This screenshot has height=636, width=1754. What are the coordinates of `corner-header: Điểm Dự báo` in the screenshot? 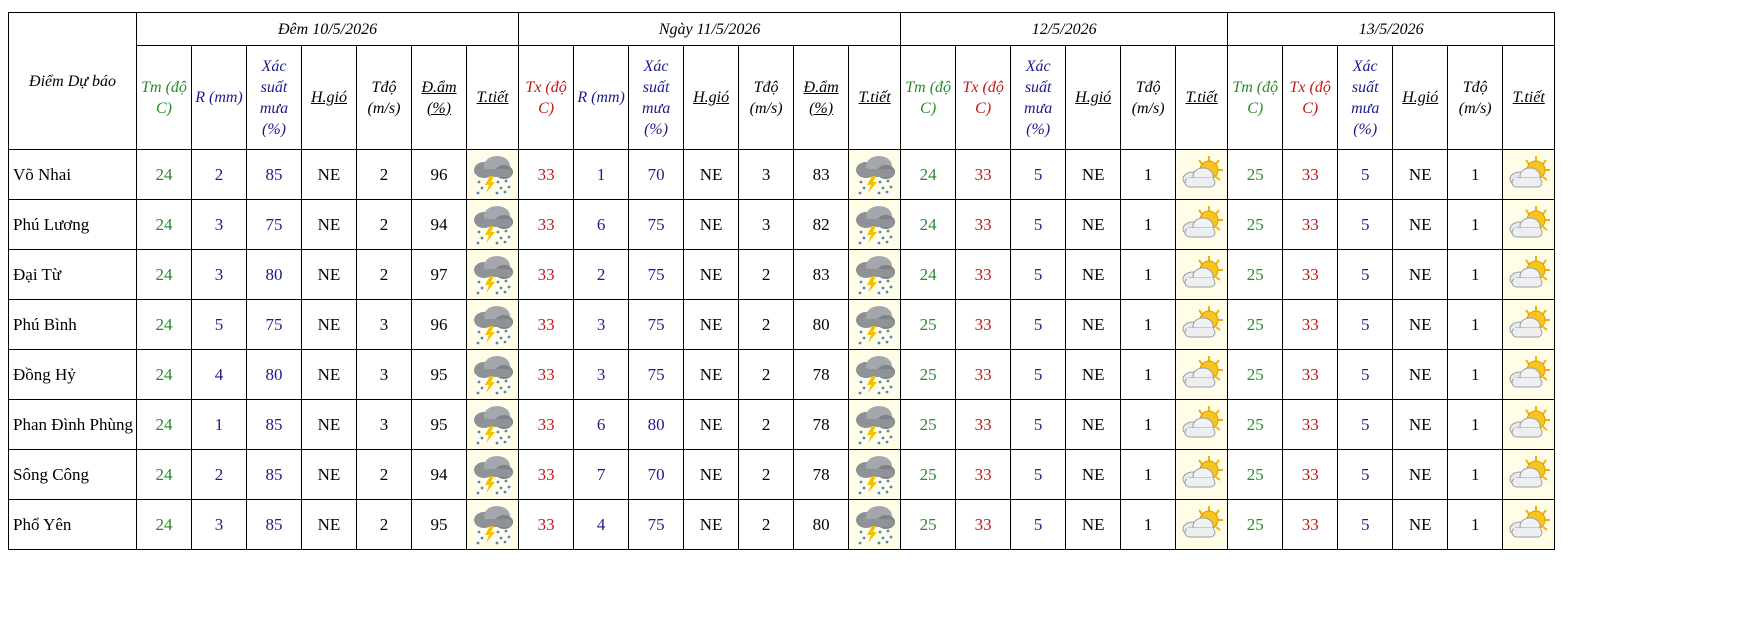 It's located at (72, 81).